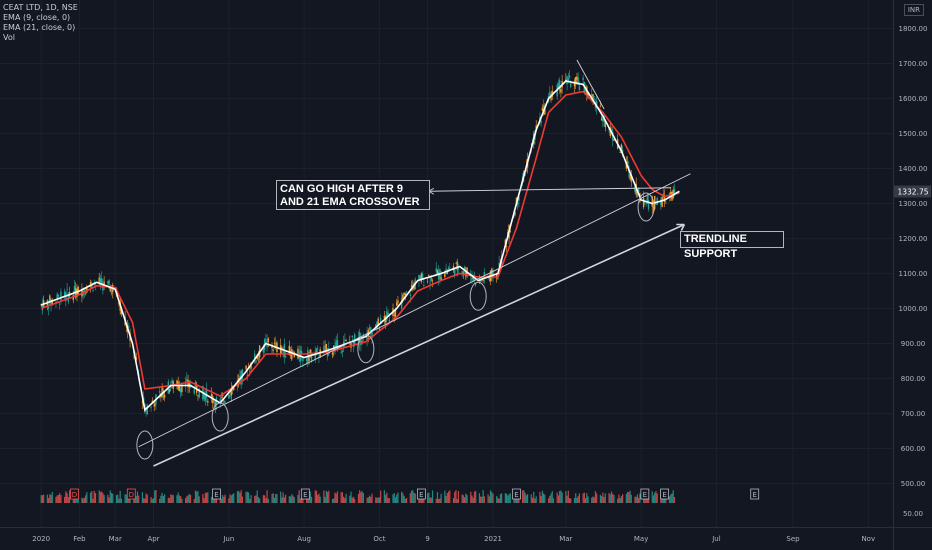  Describe the element at coordinates (79, 539) in the screenshot. I see `time-tick-label: Feb` at that location.